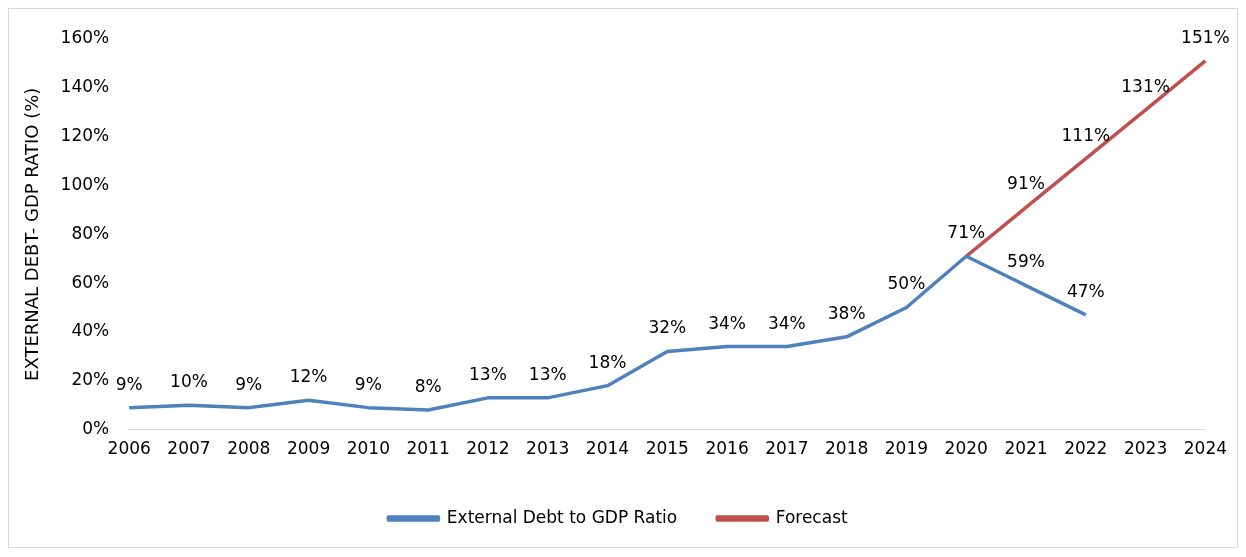 The height and width of the screenshot is (557, 1246). Describe the element at coordinates (906, 283) in the screenshot. I see `data-label: 50%` at that location.